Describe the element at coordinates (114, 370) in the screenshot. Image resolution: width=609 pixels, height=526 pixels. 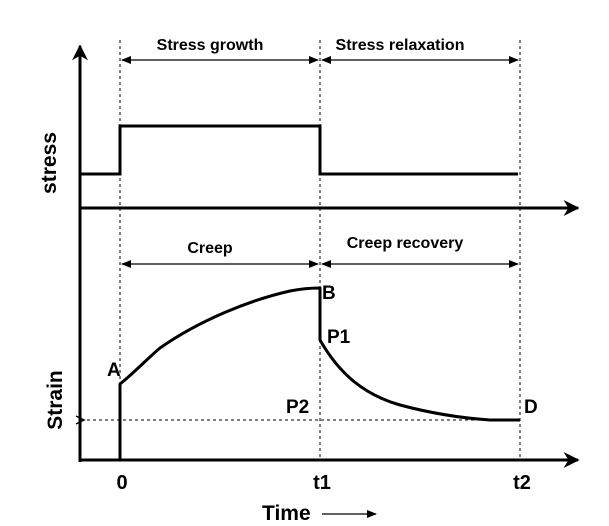
I see `point-a-label: A` at that location.